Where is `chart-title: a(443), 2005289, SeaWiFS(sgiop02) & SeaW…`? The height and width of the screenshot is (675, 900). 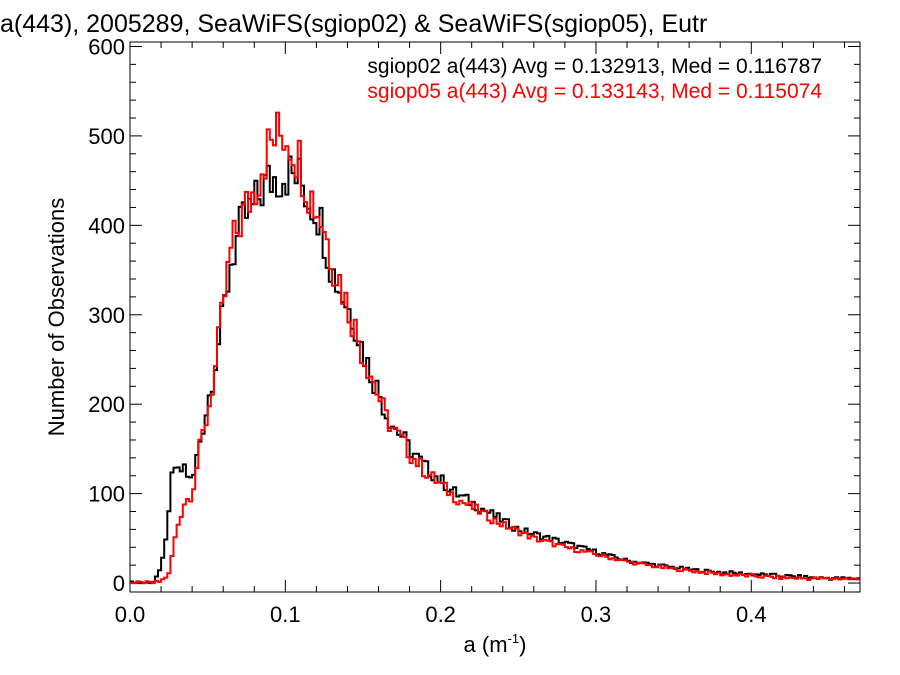
chart-title: a(443), 2005289, SeaWiFS(sgiop02) & SeaW… is located at coordinates (353, 24).